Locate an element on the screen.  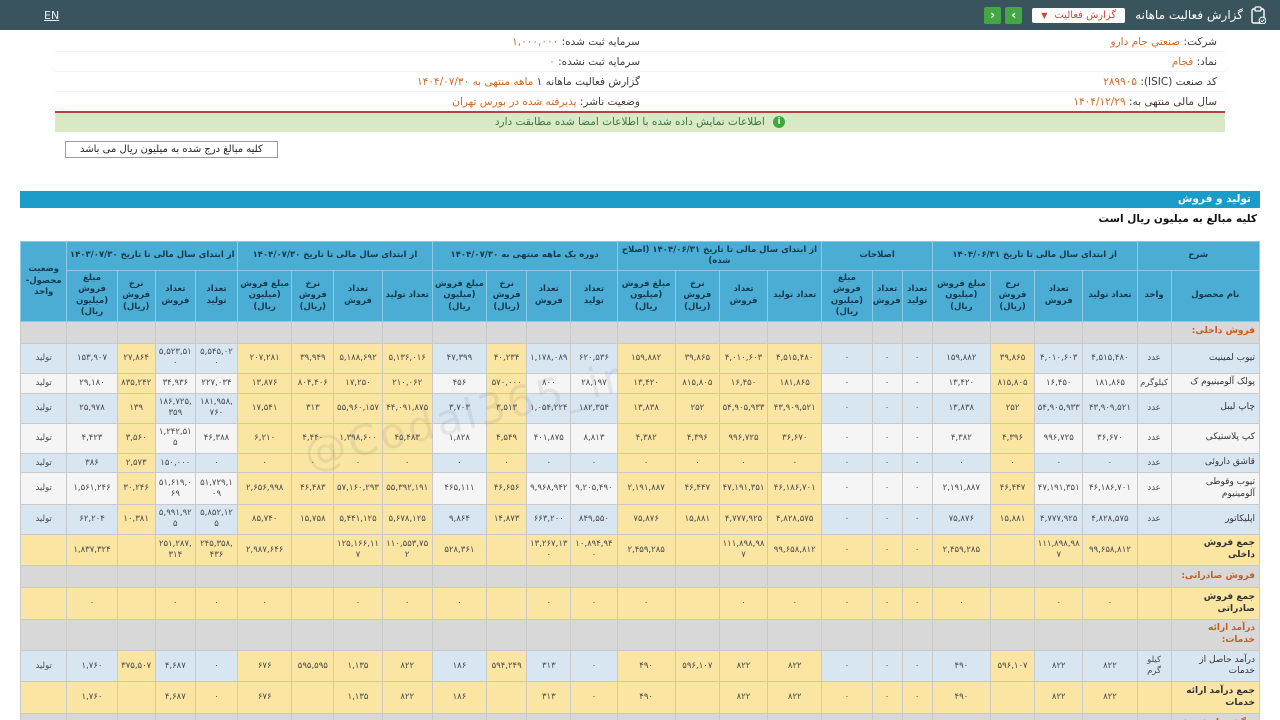
value-cell: ۵,۸۵۲,۱۲۵ is located at coordinates (216, 519).